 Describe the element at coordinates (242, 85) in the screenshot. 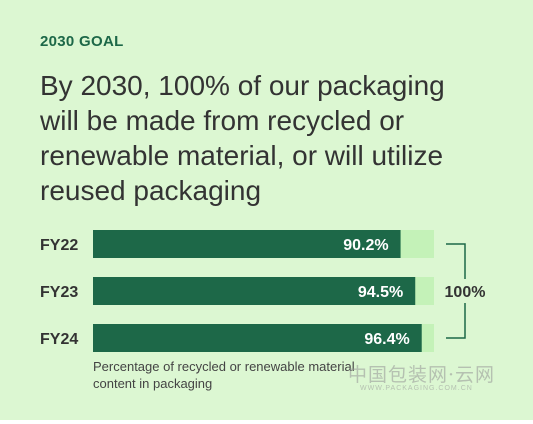

I see `headline-line: By 2030, 100% of our packaging` at that location.